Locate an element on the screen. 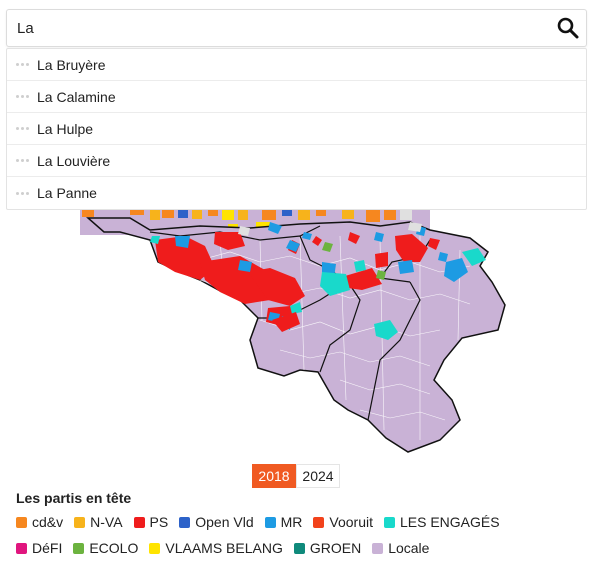 Image resolution: width=599 pixels, height=563 pixels. legend-item: N-VA is located at coordinates (98, 522).